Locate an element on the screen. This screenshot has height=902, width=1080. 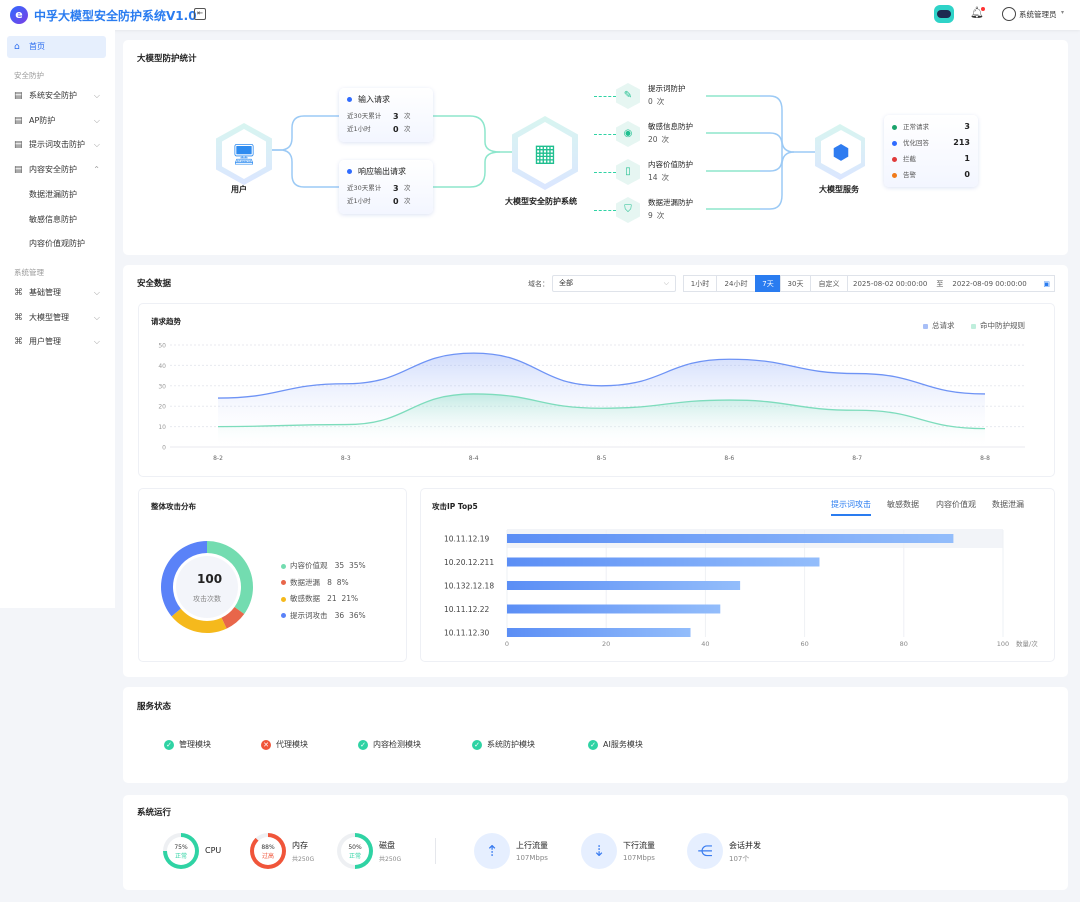
tab-sensitive-data: 敏感数据 is located at coordinates (903, 504).